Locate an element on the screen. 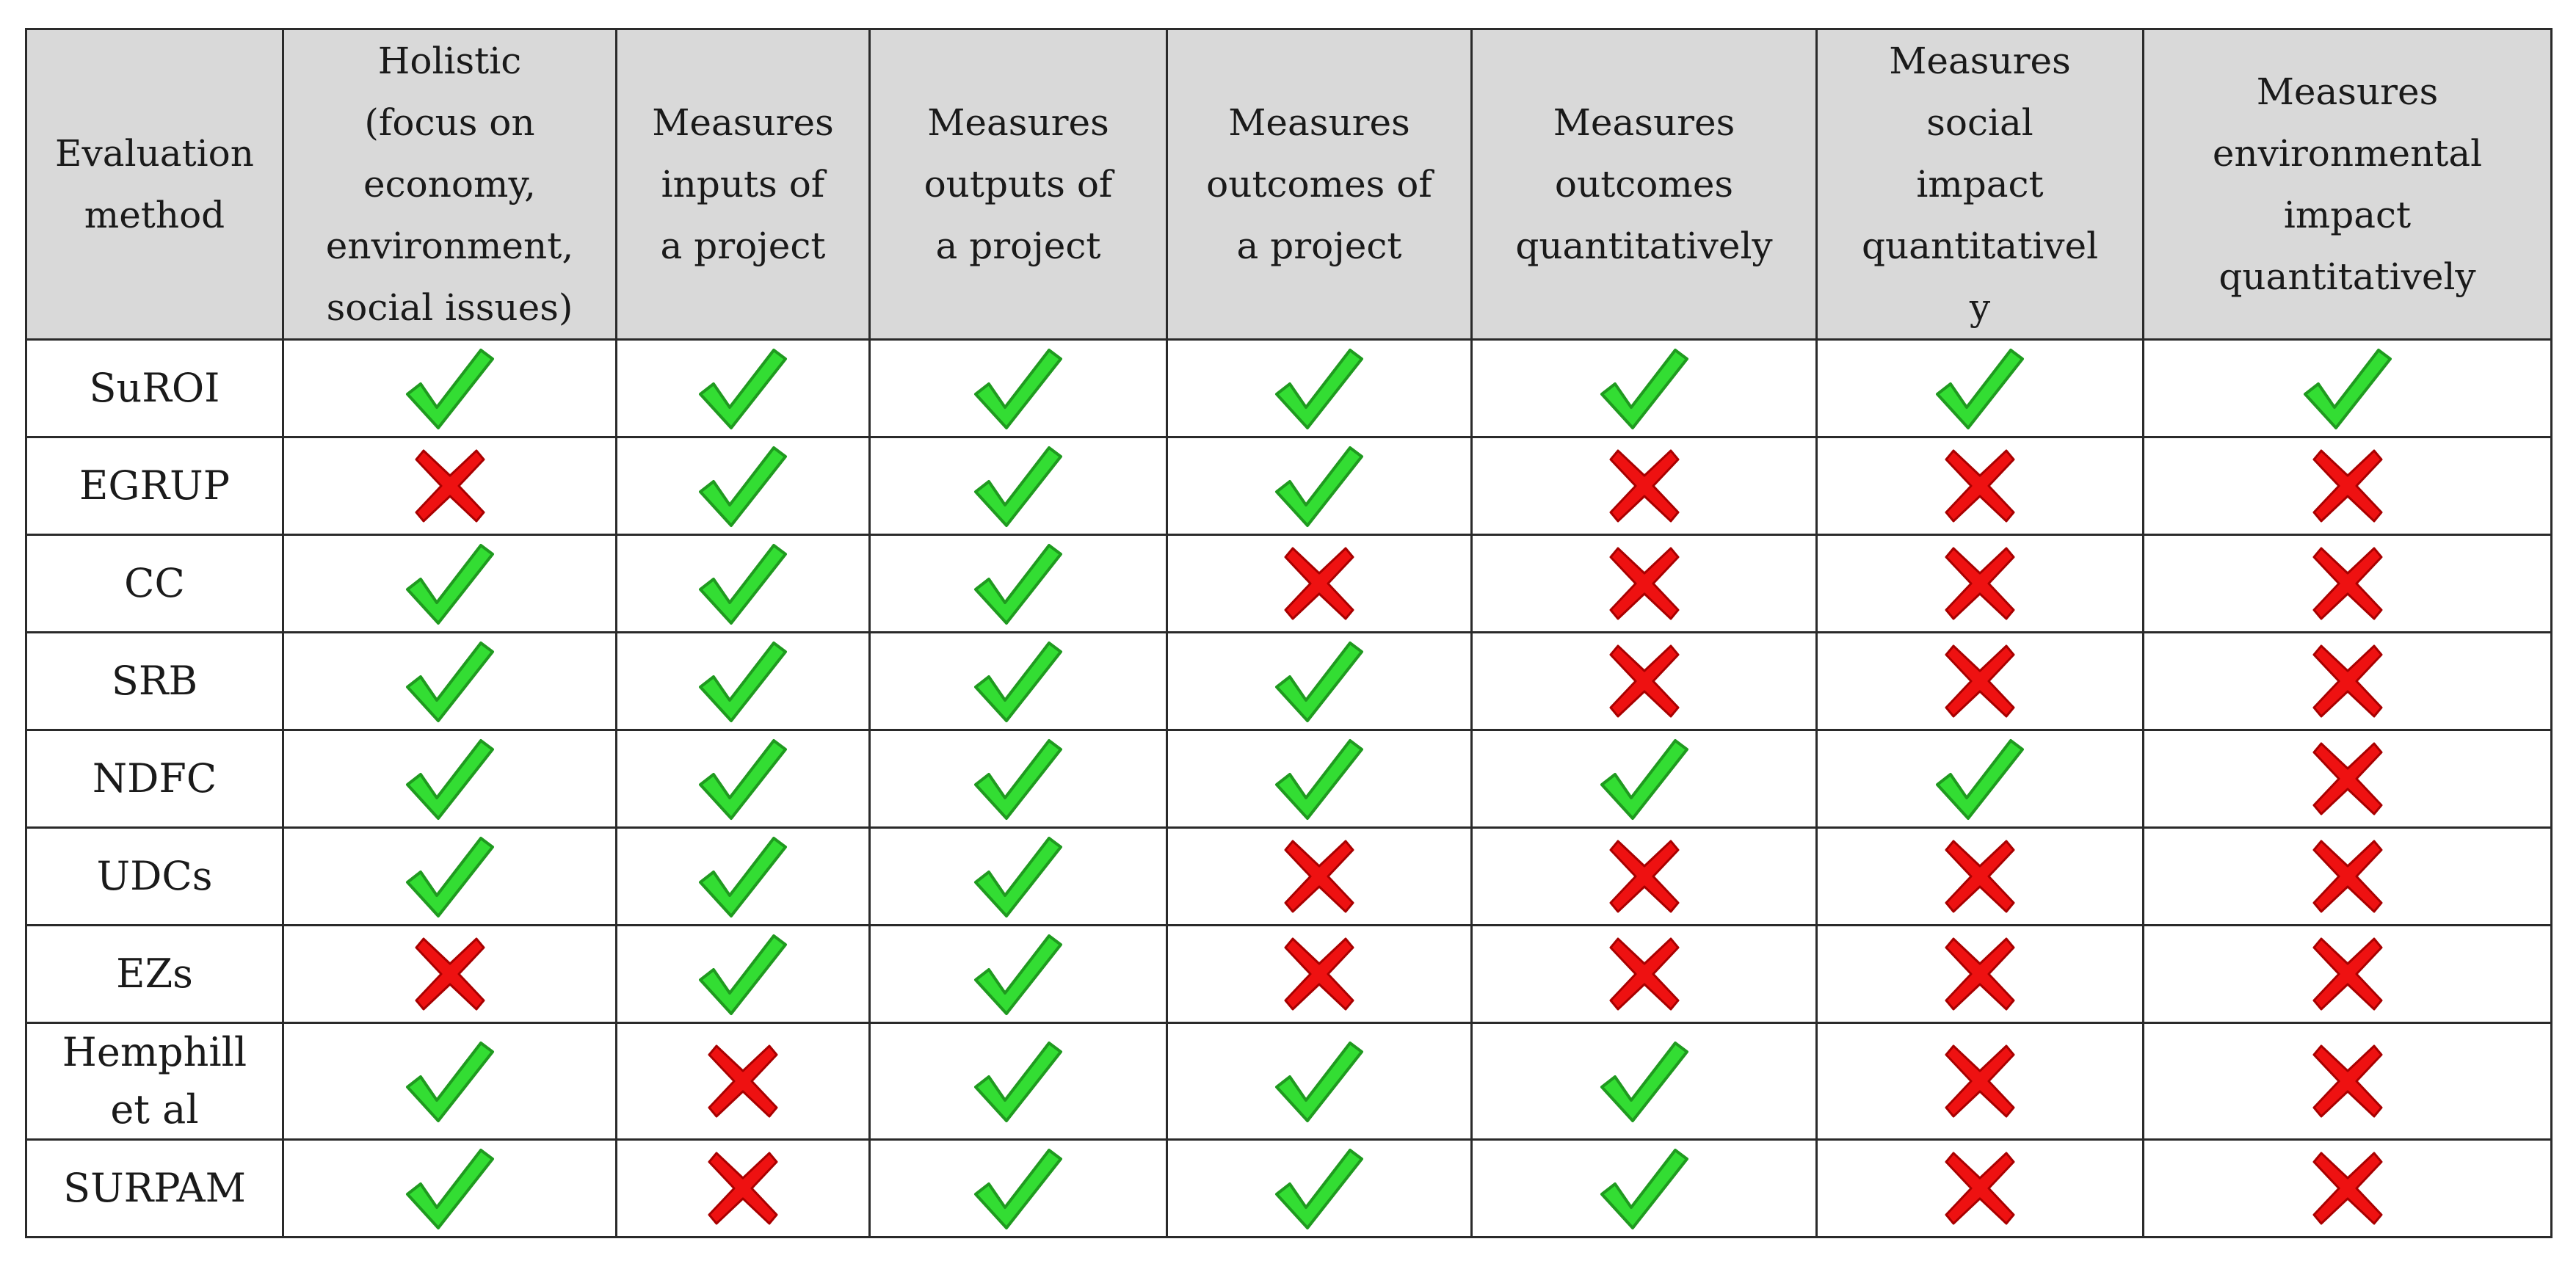 This screenshot has height=1272, width=2576. table-row: SRB is located at coordinates (1289, 681).